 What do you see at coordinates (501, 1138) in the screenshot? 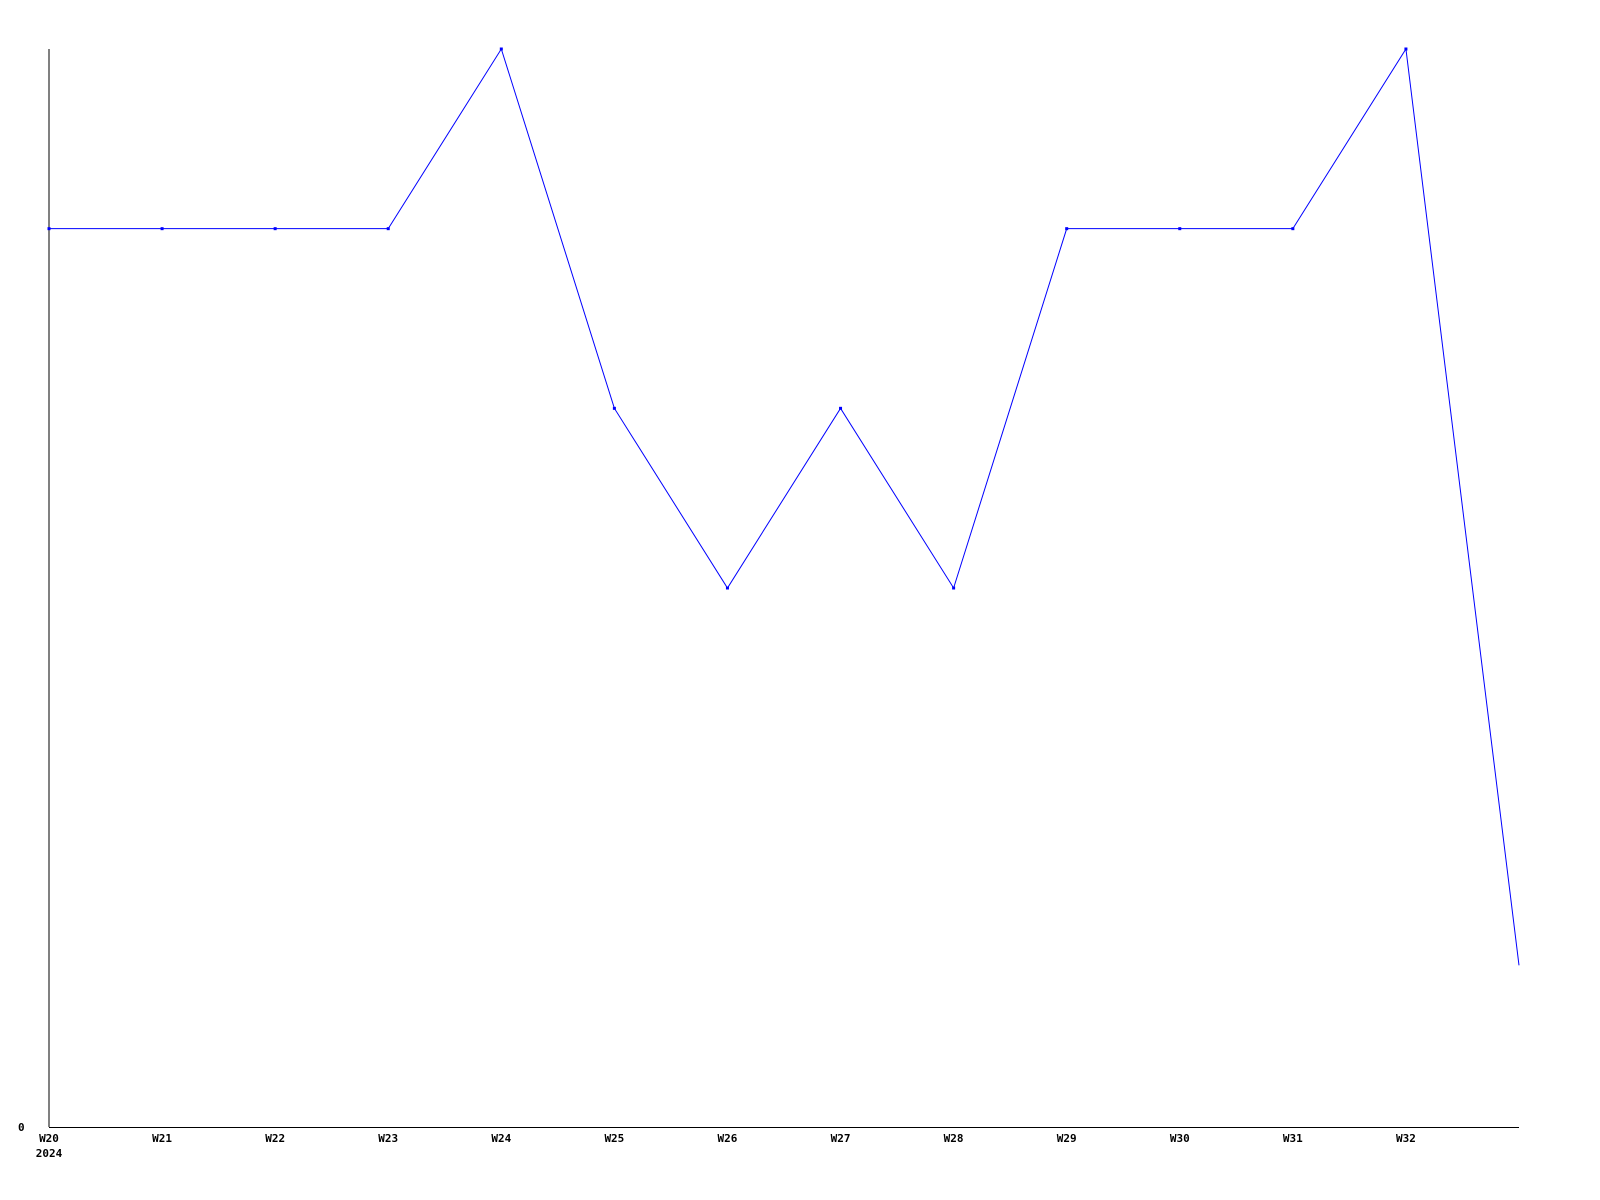
I see `x-tick-label: W24` at bounding box center [501, 1138].